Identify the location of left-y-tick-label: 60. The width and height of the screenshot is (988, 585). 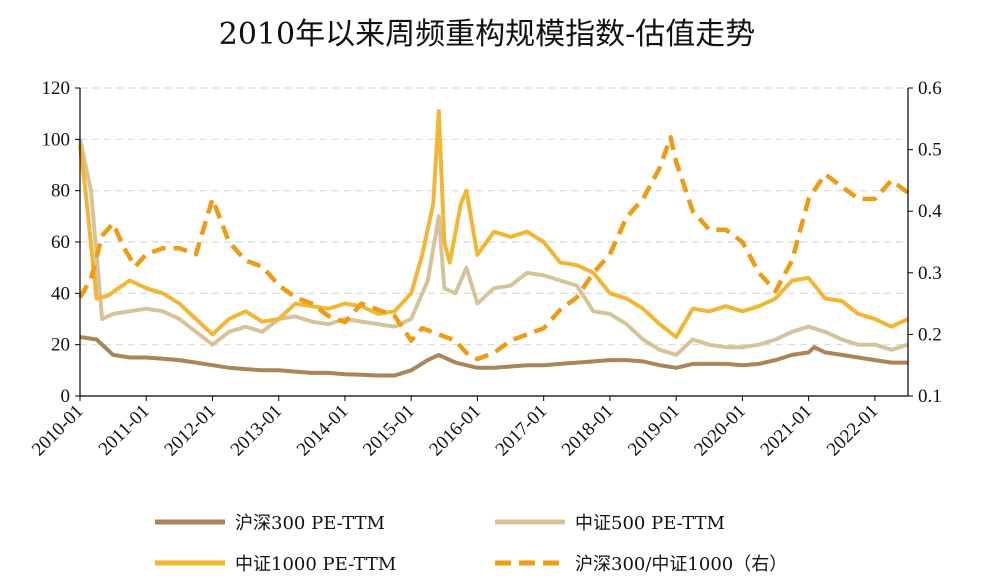
(60, 242).